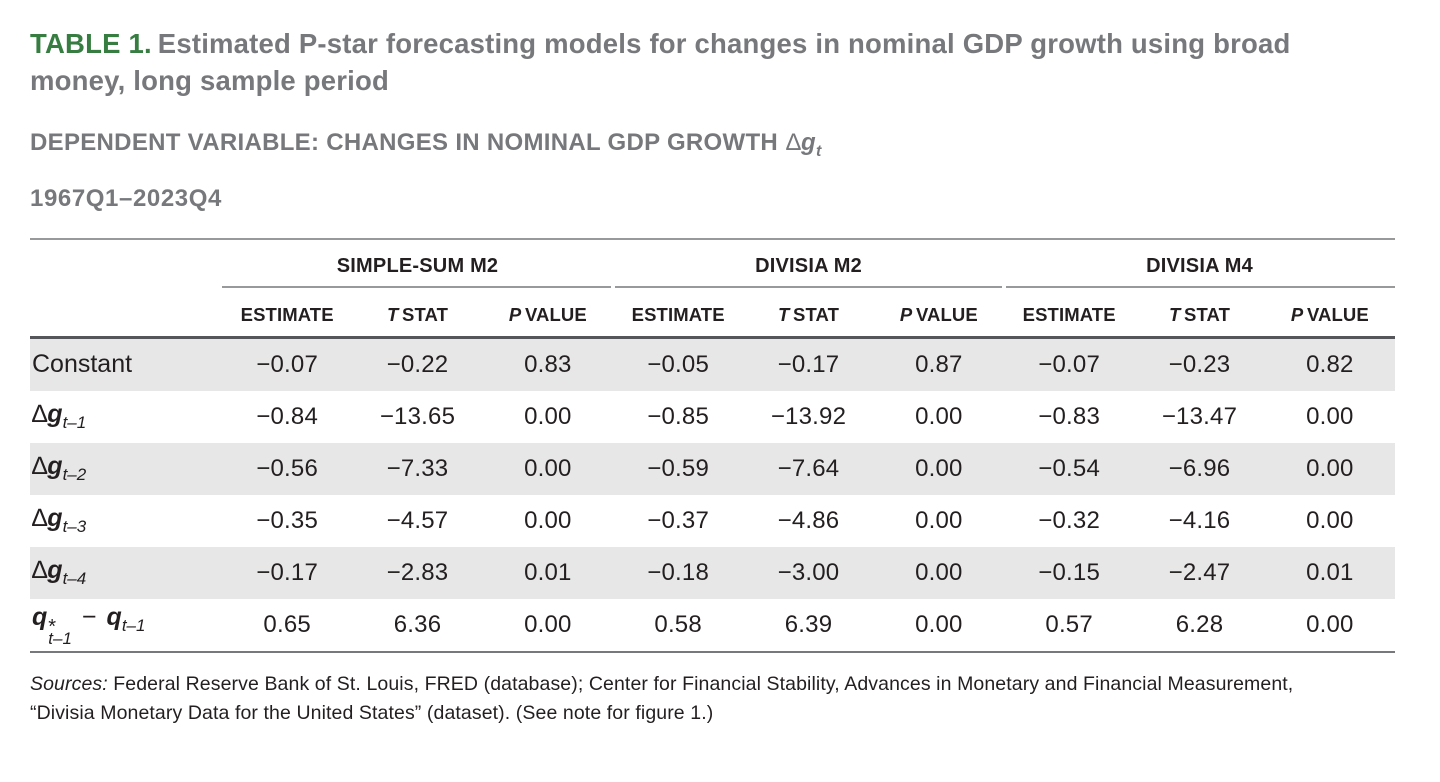 This screenshot has width=1440, height=782. Describe the element at coordinates (808, 520) in the screenshot. I see `table-cell: −4.86` at that location.